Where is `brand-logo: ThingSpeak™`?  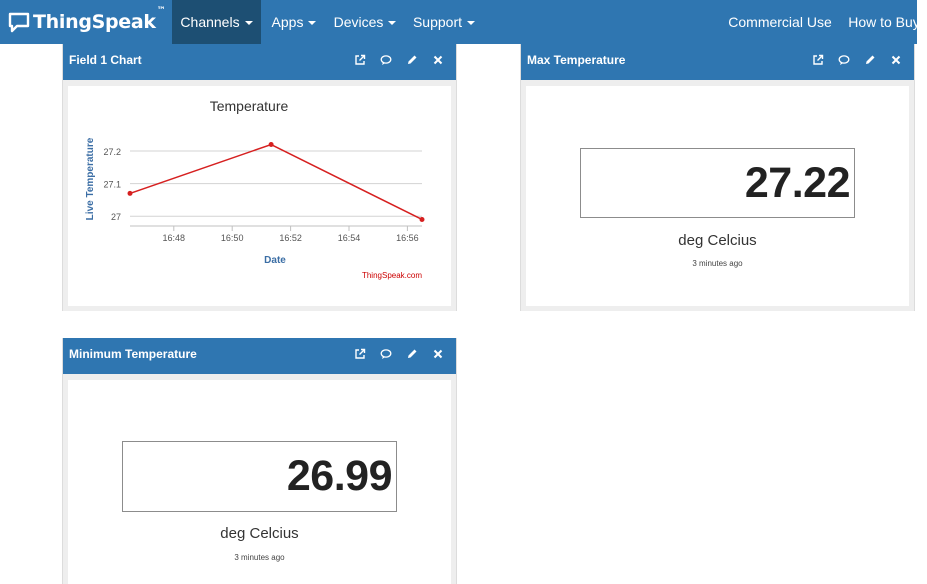 brand-logo: ThingSpeak™ is located at coordinates (87, 20).